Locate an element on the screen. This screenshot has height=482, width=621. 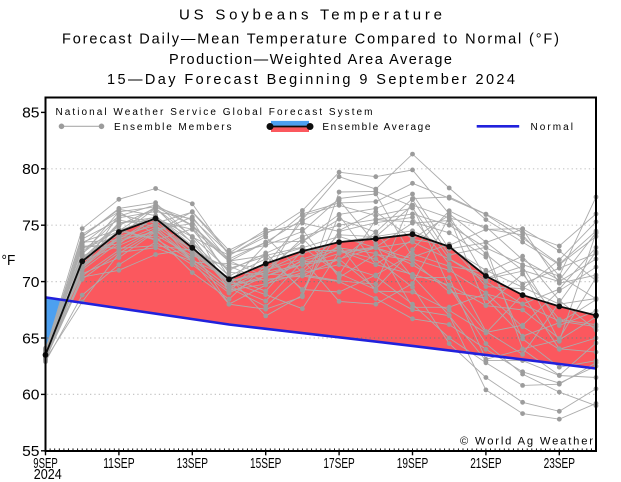
svg-text: 15SEP is located at coordinates (265, 464).